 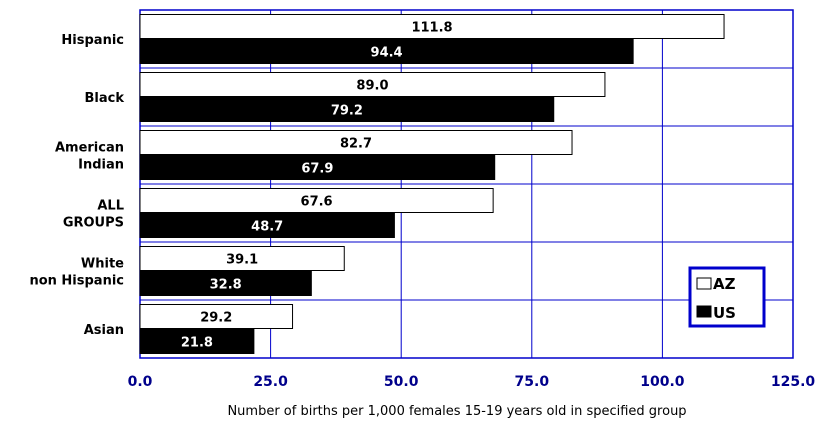 I want to click on x-tick-labels: 0.0 25.0 50.0 75.0 100.0 125.0, so click(x=472, y=382).